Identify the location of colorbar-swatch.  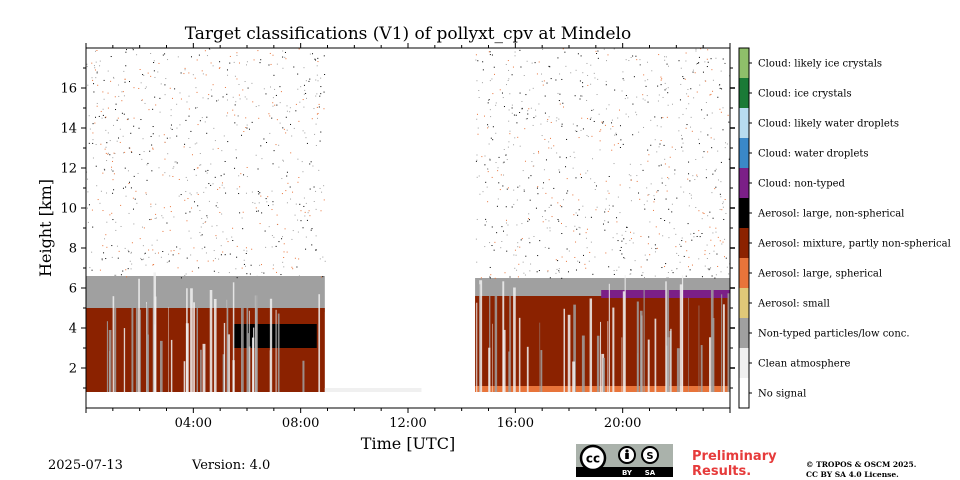
(744, 123).